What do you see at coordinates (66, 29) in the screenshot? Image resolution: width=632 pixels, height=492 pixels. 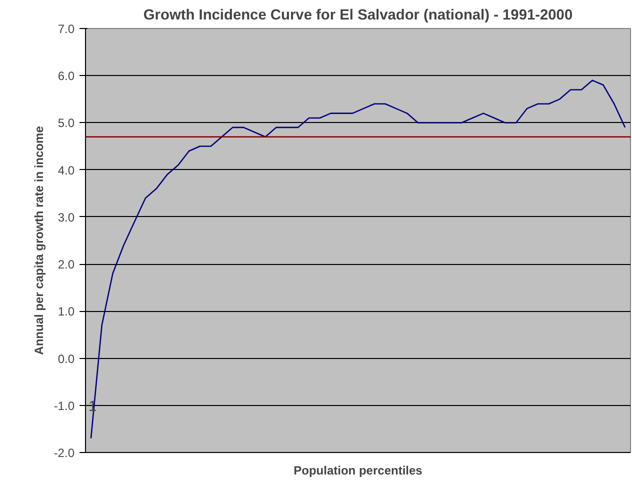 I see `y-tick-label: 7.0` at bounding box center [66, 29].